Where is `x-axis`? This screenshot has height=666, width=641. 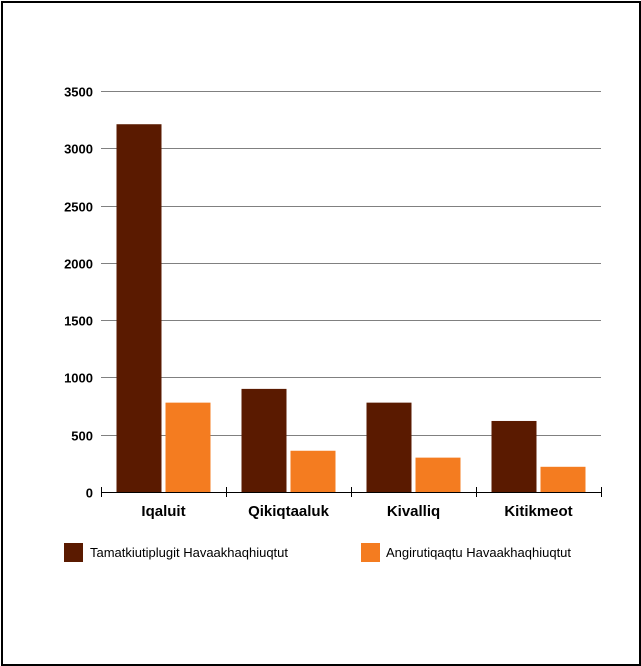
x-axis is located at coordinates (351, 492).